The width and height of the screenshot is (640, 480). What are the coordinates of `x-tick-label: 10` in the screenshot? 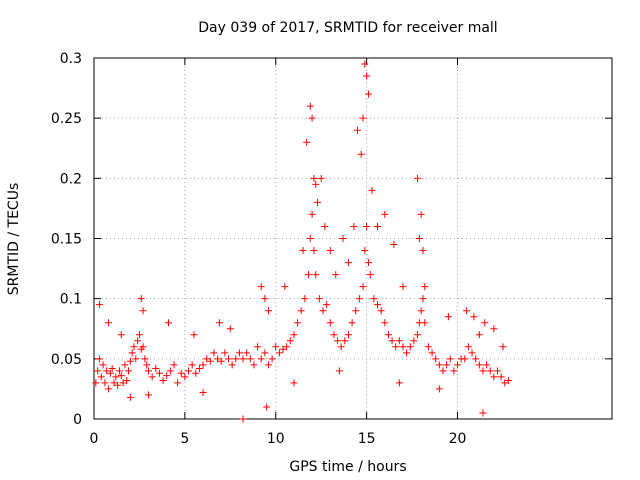 It's located at (276, 439).